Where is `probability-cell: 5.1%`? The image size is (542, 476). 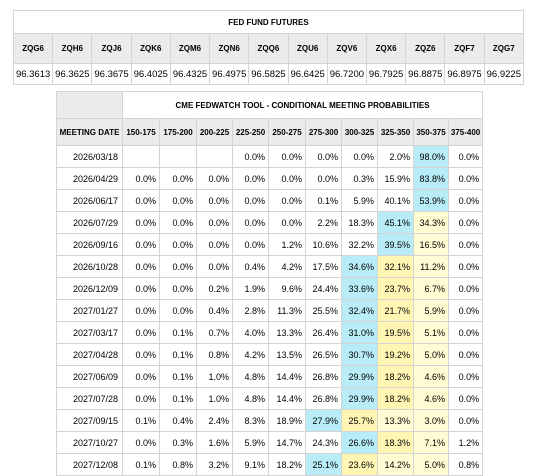 probability-cell: 5.1% is located at coordinates (431, 332).